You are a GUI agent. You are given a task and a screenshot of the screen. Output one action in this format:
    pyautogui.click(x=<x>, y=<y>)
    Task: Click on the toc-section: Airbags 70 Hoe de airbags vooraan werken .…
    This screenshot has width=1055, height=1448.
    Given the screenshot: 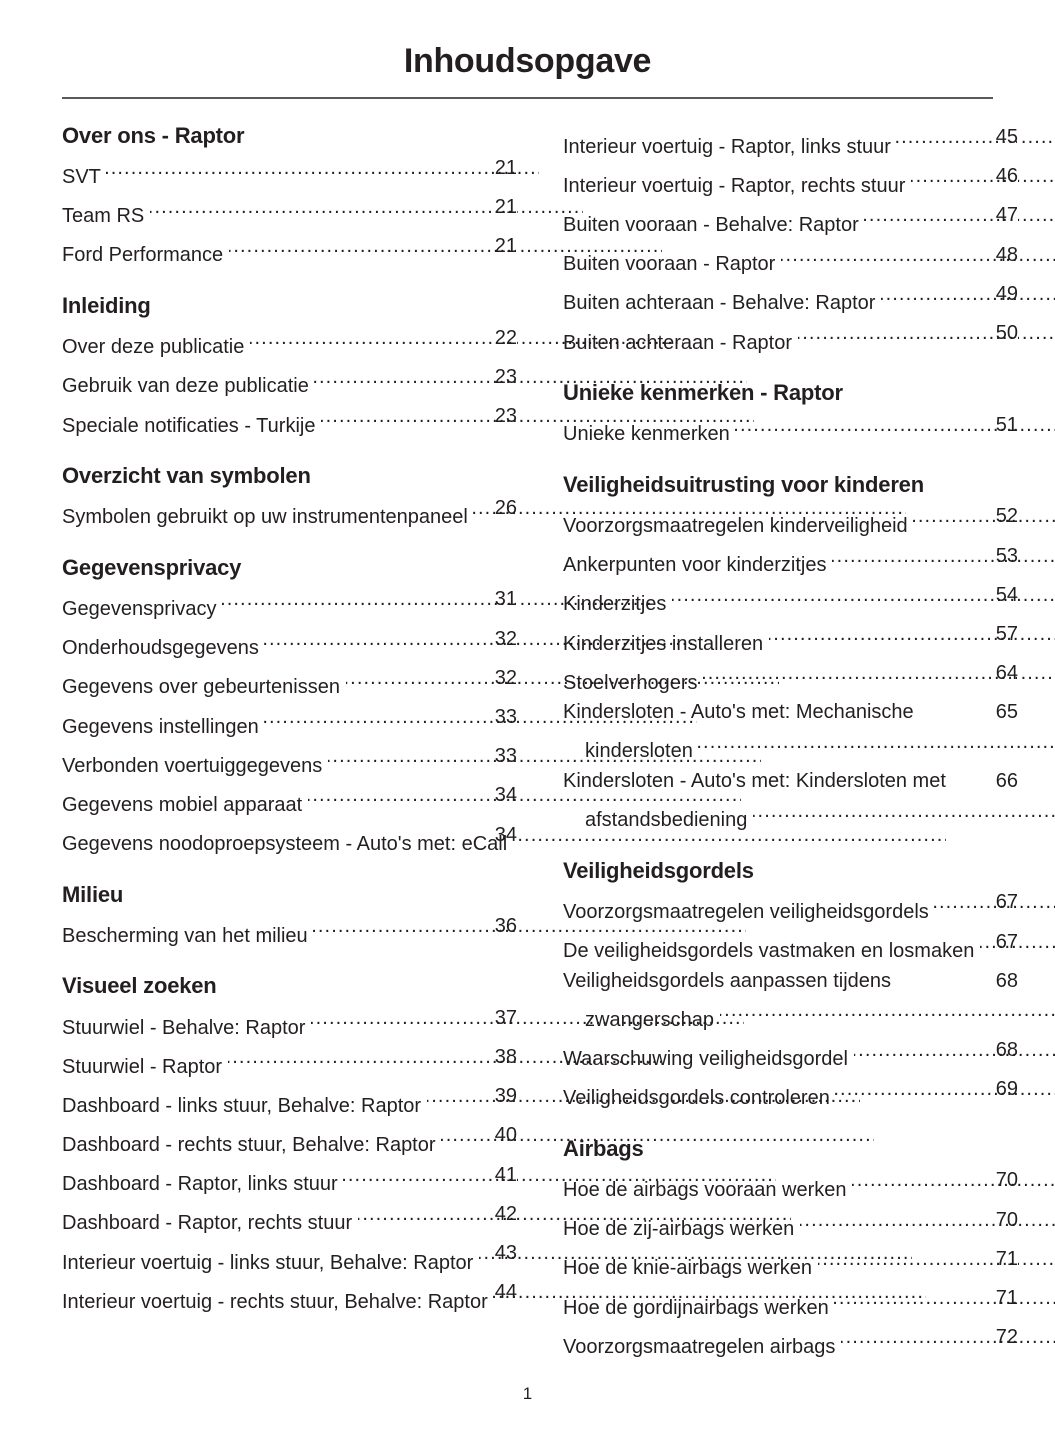 What is the action you would take?
    pyautogui.click(x=809, y=1249)
    